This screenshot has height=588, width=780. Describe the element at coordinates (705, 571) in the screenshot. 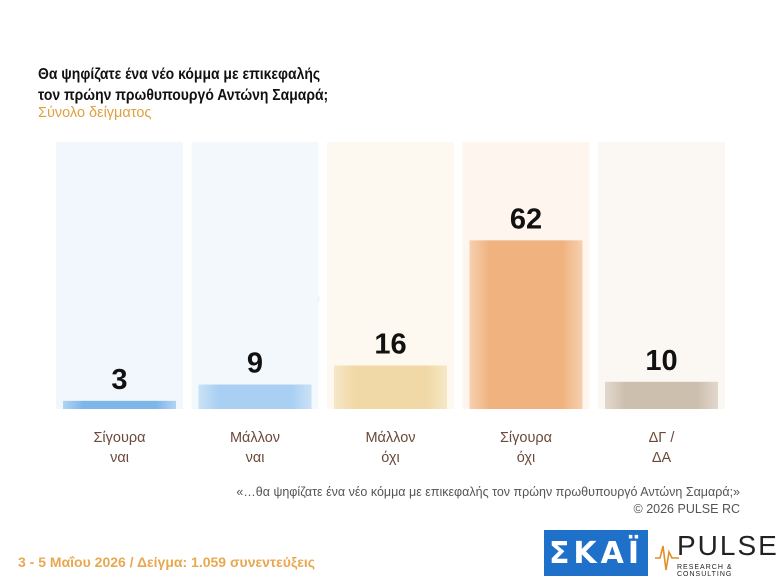

I see `pulse-logo-subtext: RESEARCH & CONSULTING` at that location.